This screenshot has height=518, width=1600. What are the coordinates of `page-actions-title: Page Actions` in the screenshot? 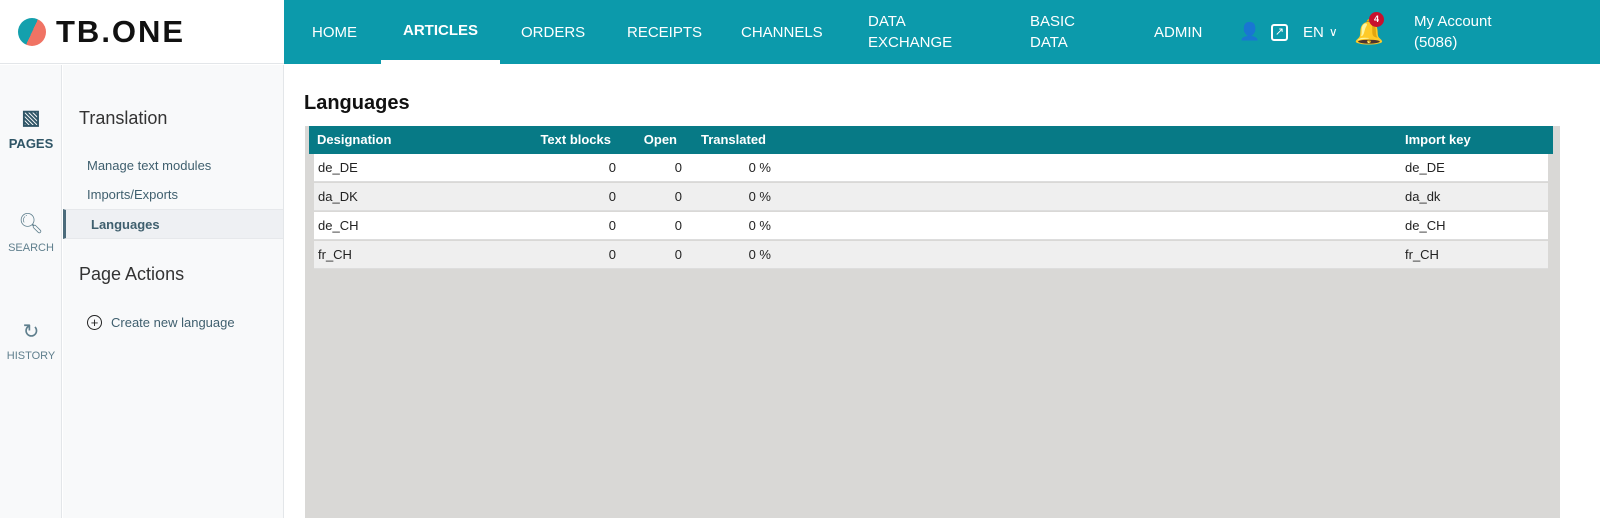 It's located at (132, 274).